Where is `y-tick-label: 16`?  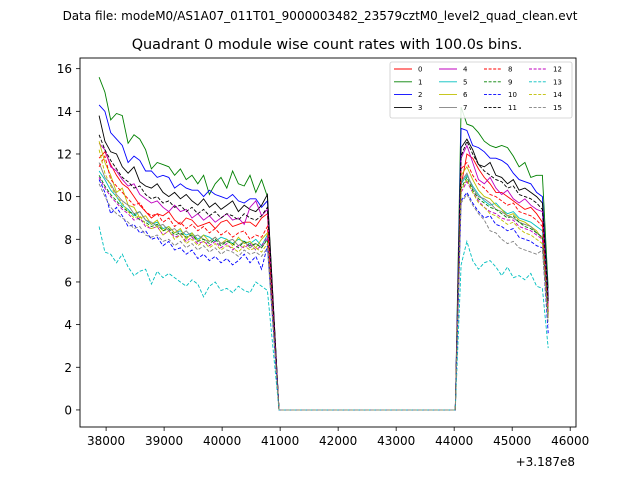 y-tick-label: 16 is located at coordinates (64, 69).